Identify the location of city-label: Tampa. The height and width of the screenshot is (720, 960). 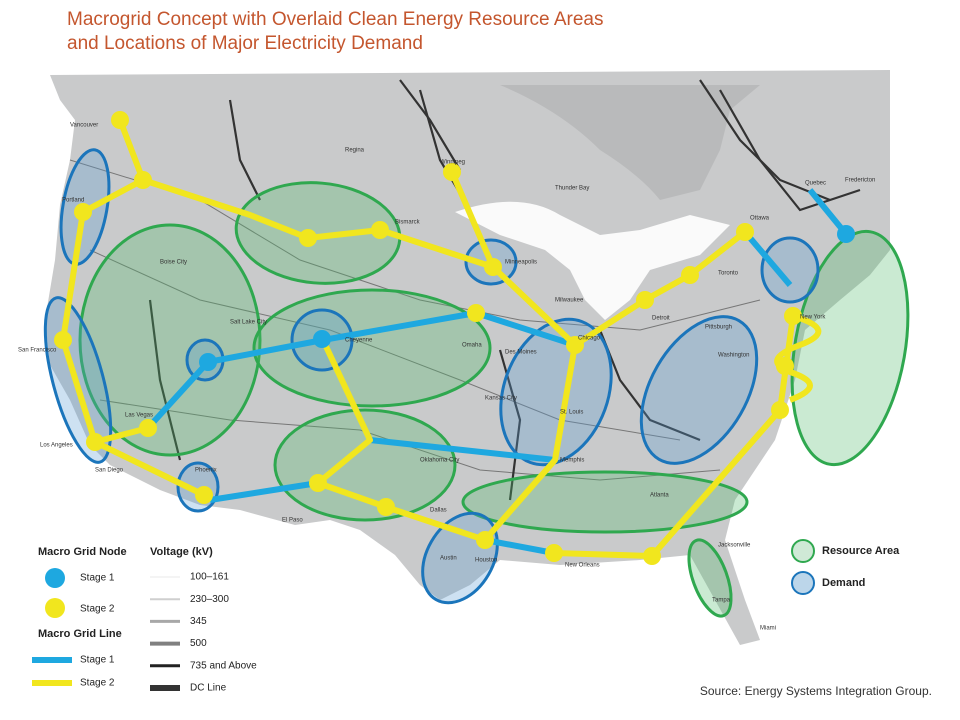
(721, 601).